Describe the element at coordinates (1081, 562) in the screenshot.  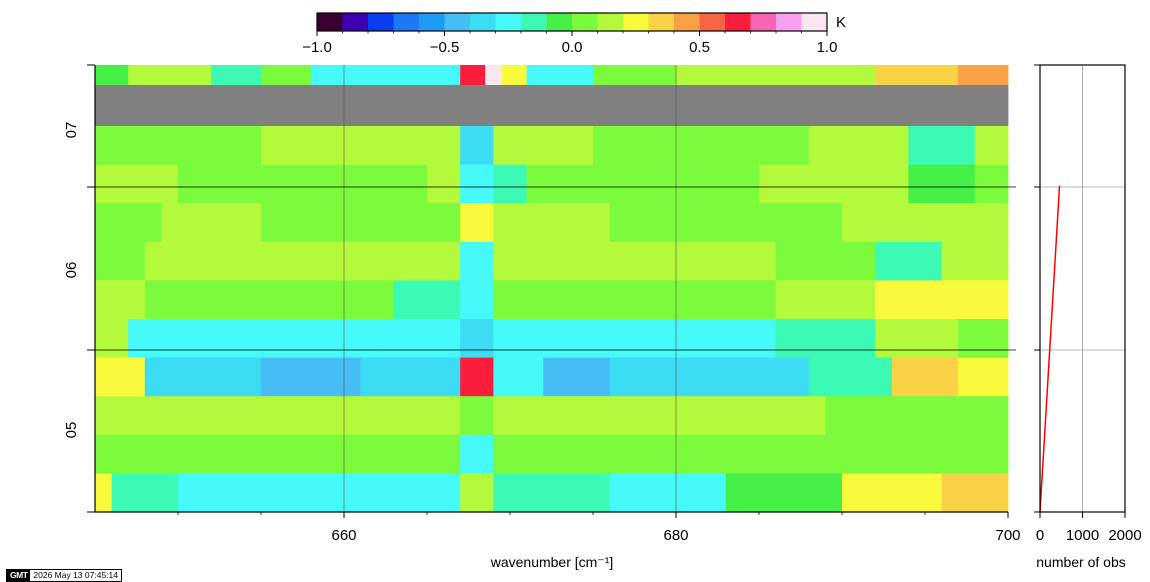
I see `obs-x-axis-label: number of obs` at that location.